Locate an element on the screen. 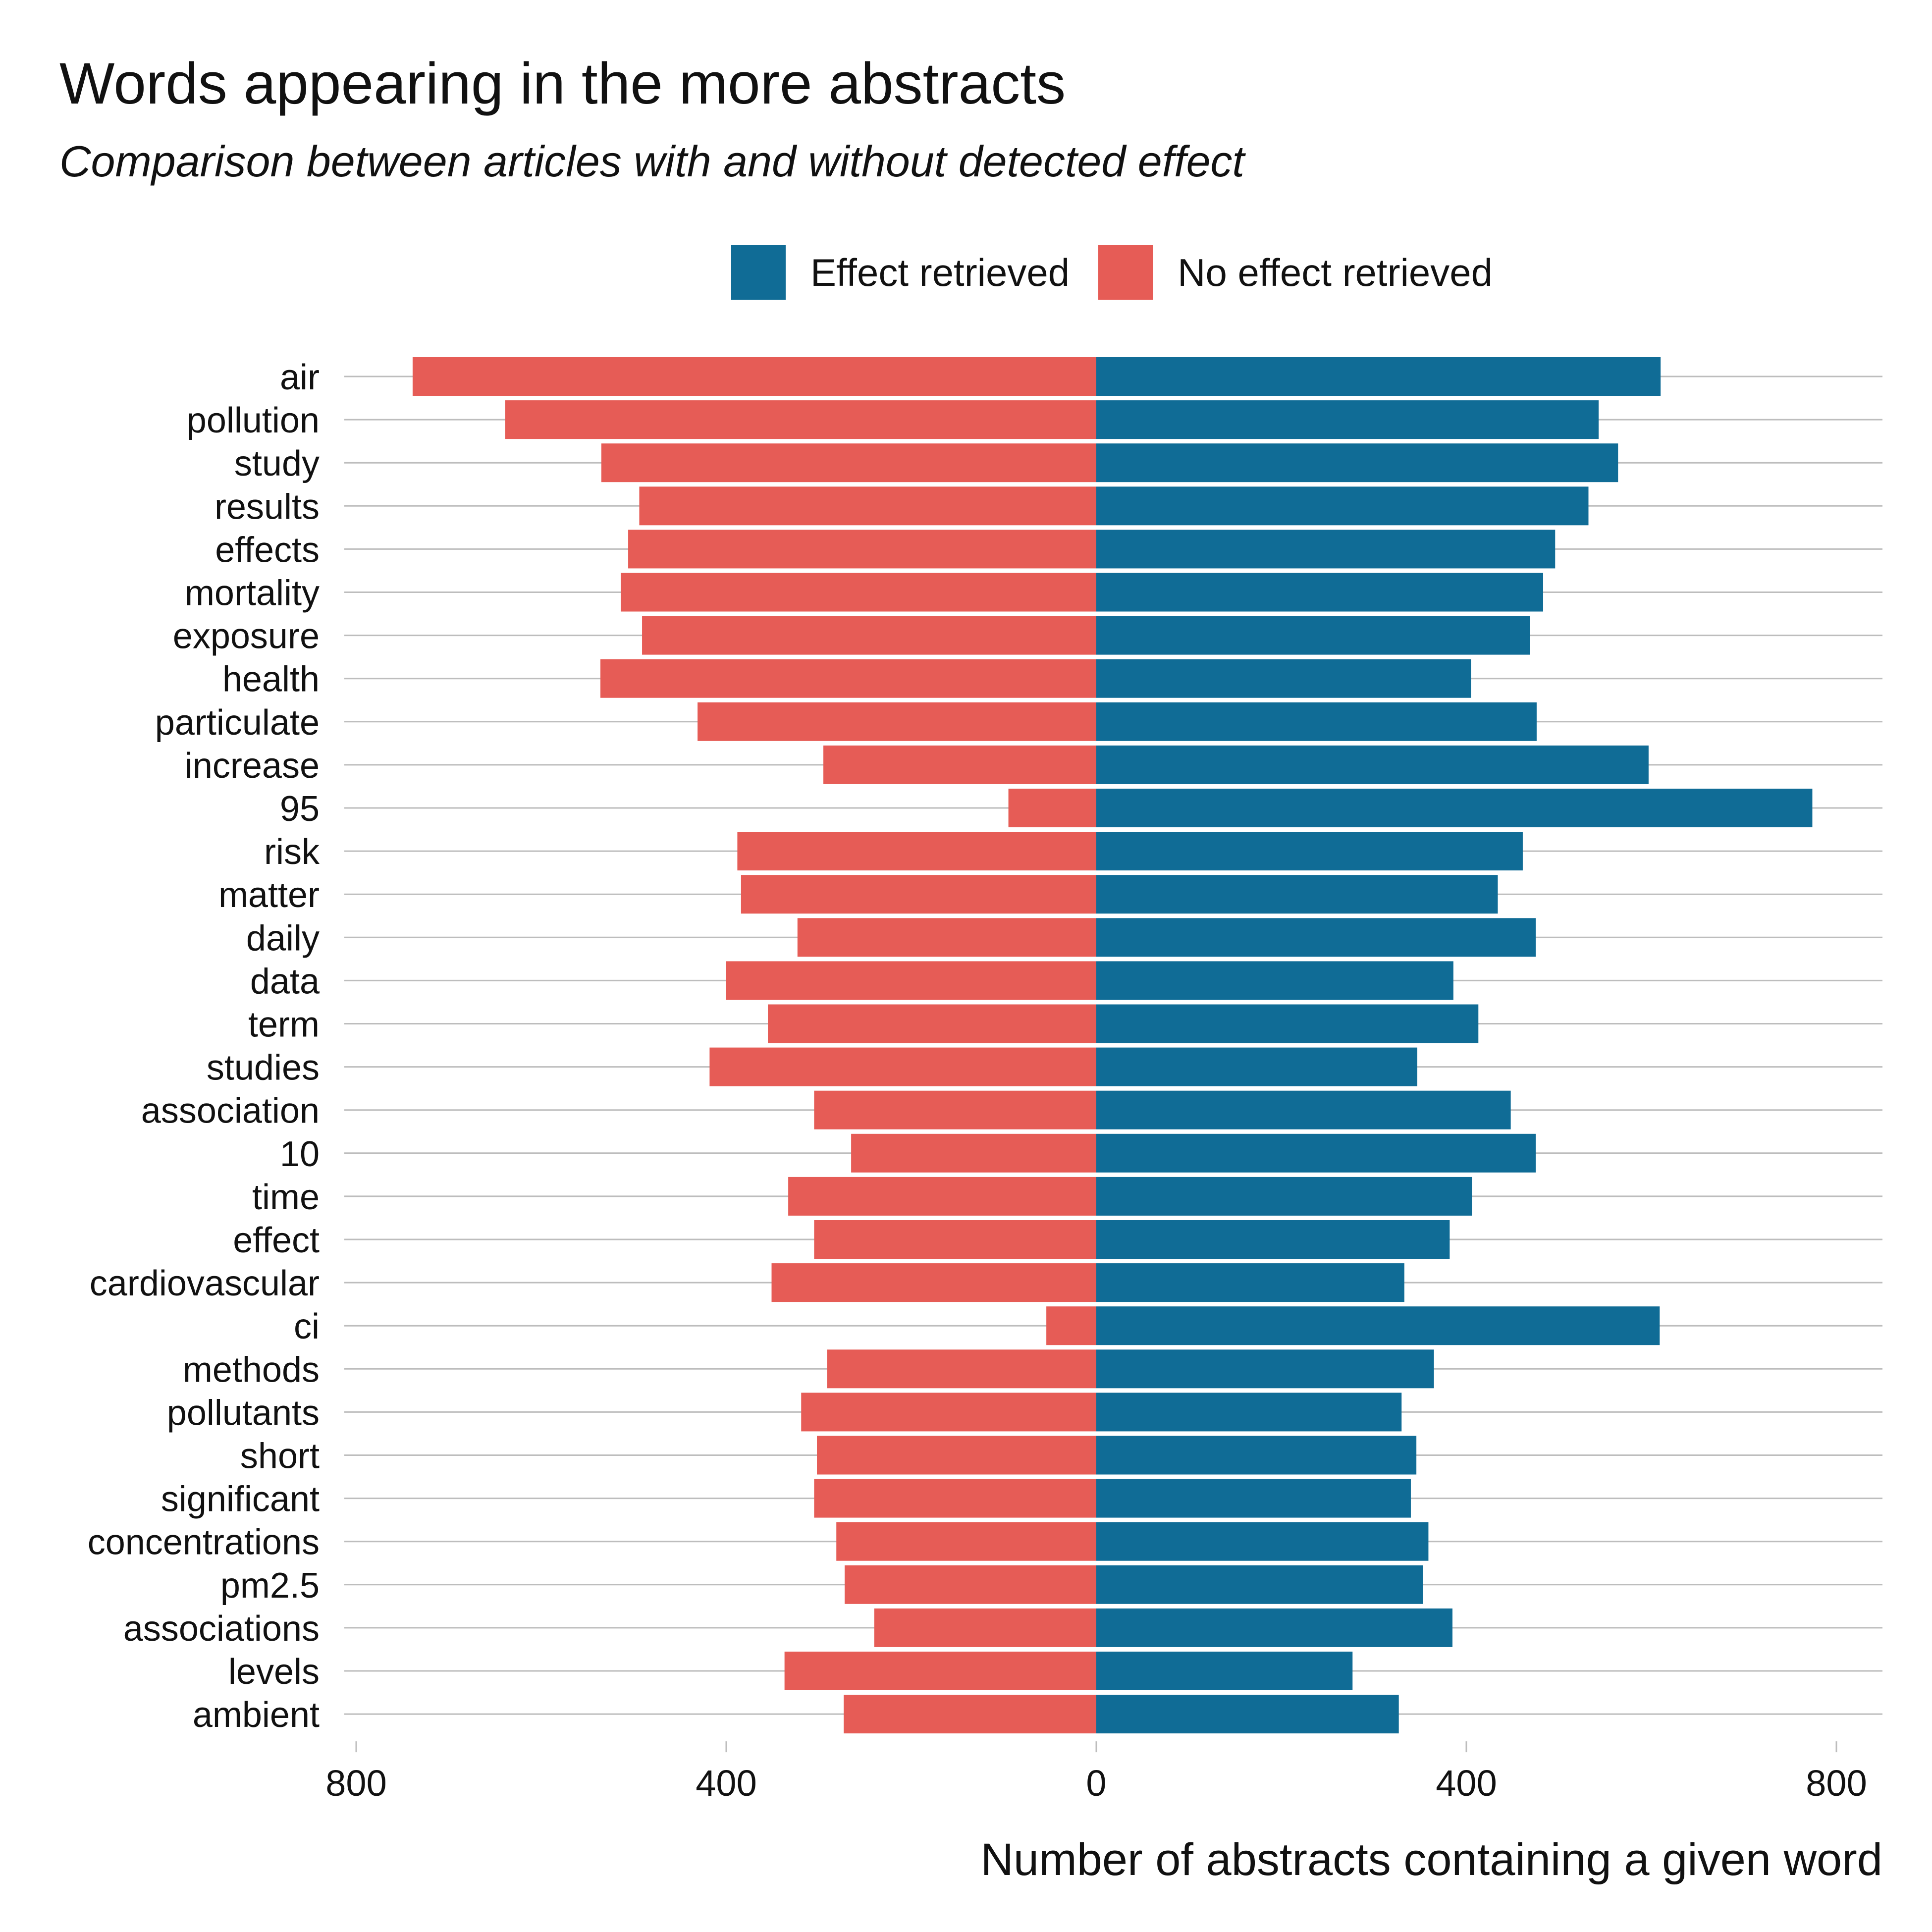  bar-no-effect-matter is located at coordinates (918, 894).